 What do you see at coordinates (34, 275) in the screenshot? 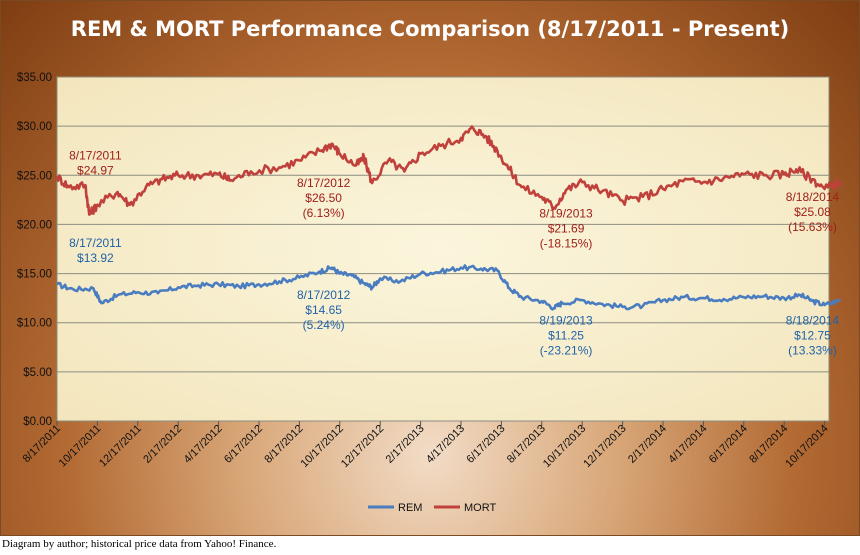
I see `y-tick-label: $15.00` at bounding box center [34, 275].